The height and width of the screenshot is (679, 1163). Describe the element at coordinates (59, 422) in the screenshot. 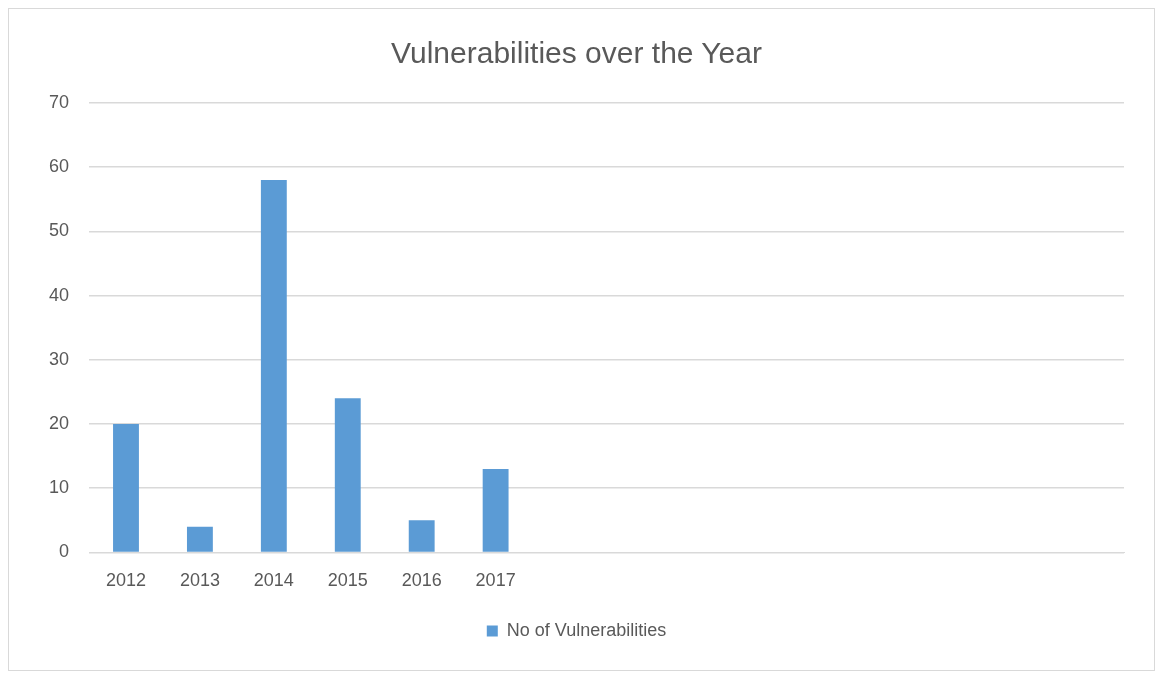

I see `y-tick-label: 20` at that location.